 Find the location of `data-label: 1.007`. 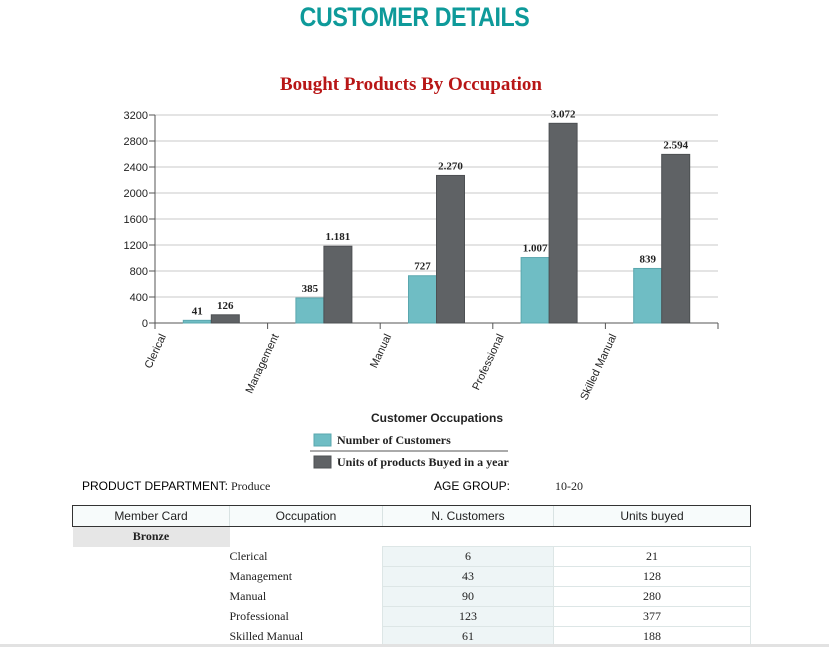

data-label: 1.007 is located at coordinates (535, 249).